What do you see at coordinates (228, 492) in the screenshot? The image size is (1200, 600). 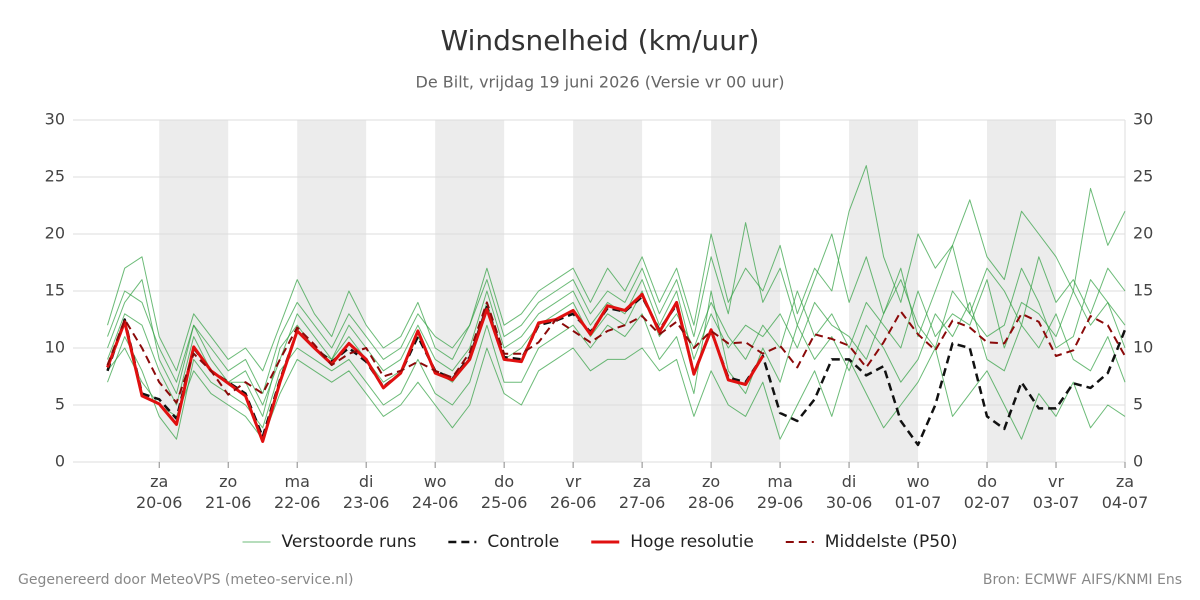 I see `x-tick-label: zo 21-06` at bounding box center [228, 492].